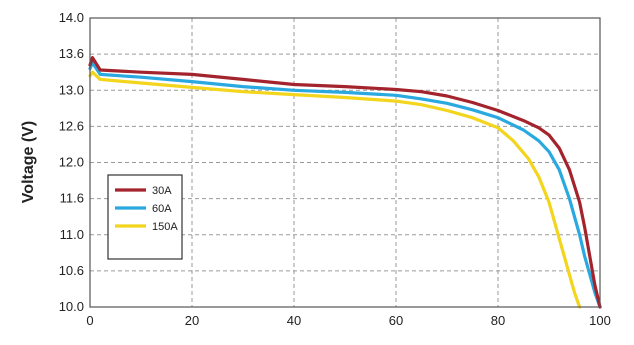 Image resolution: width=634 pixels, height=345 pixels. I want to click on y-tick-label: 10.6, so click(71, 270).